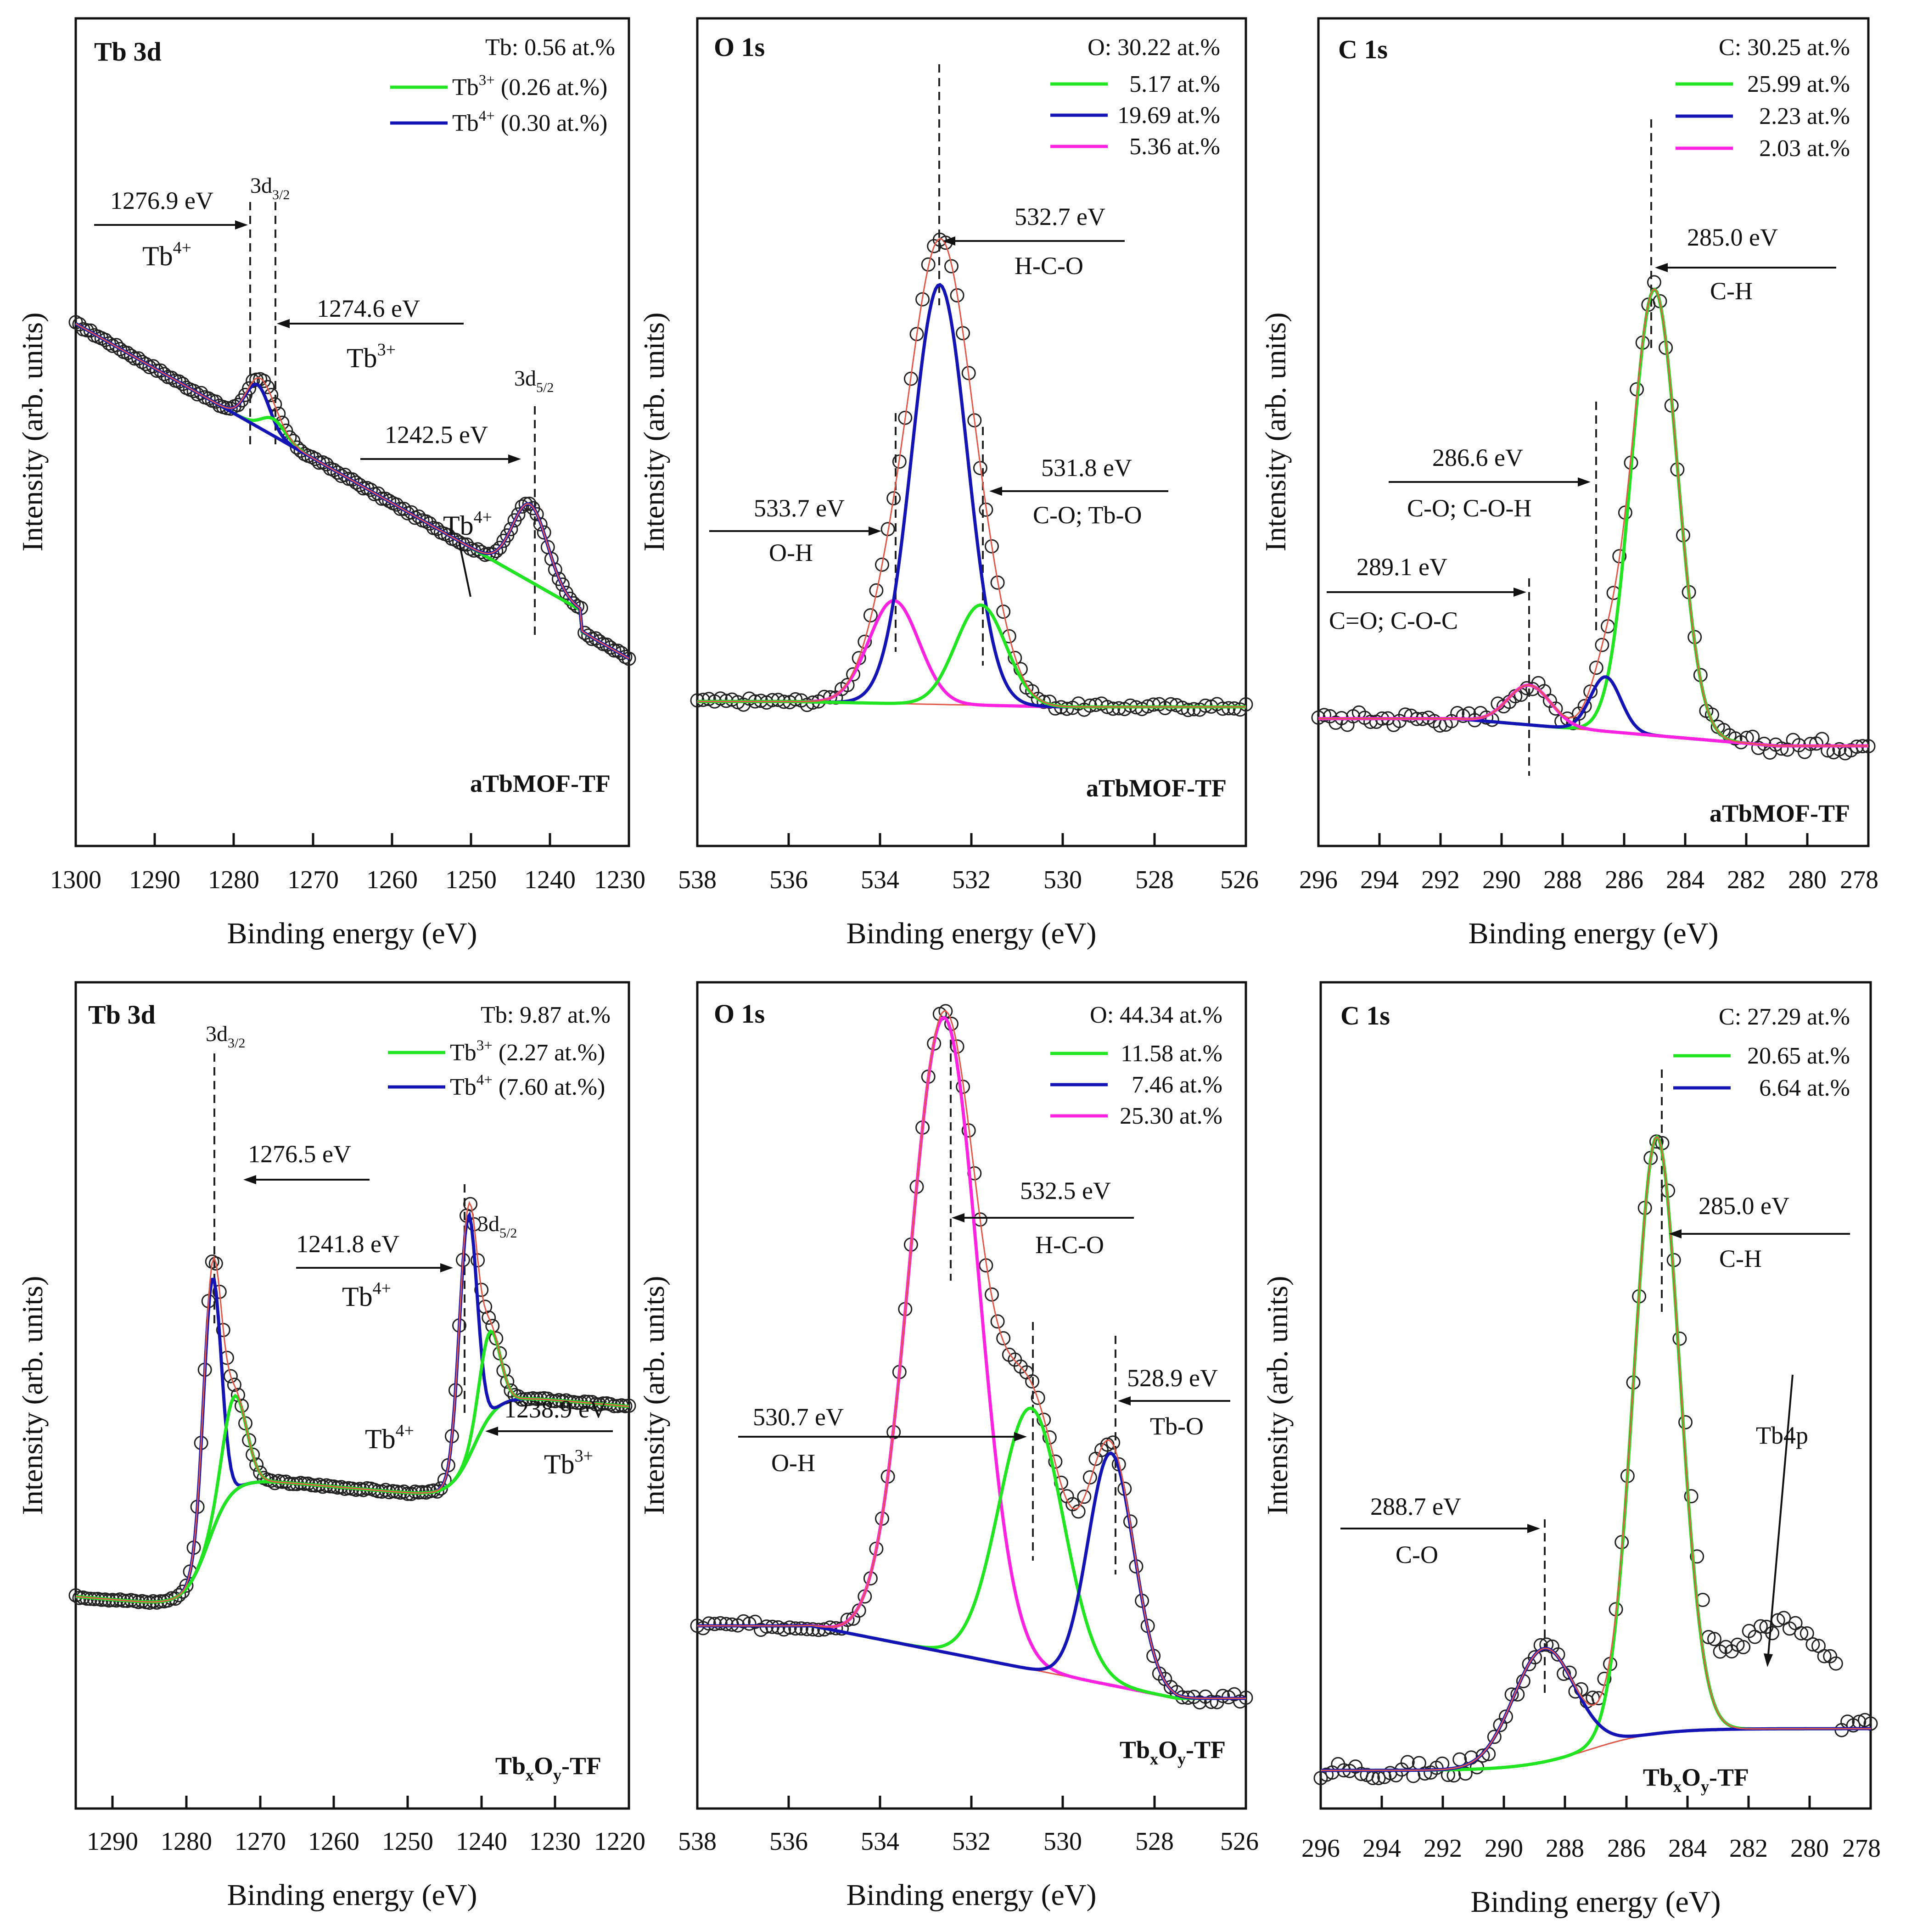 This screenshot has height=1932, width=1906. What do you see at coordinates (162, 200) in the screenshot?
I see `annotation-energy: 1276.9 eV` at bounding box center [162, 200].